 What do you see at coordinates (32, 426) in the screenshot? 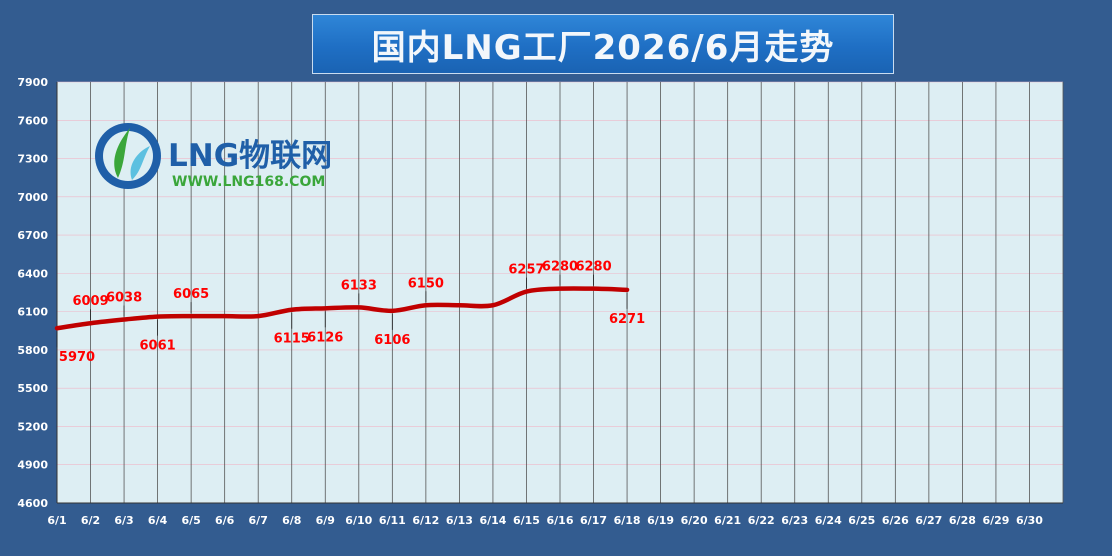
I see `y-tick-label: 5200` at bounding box center [32, 426].